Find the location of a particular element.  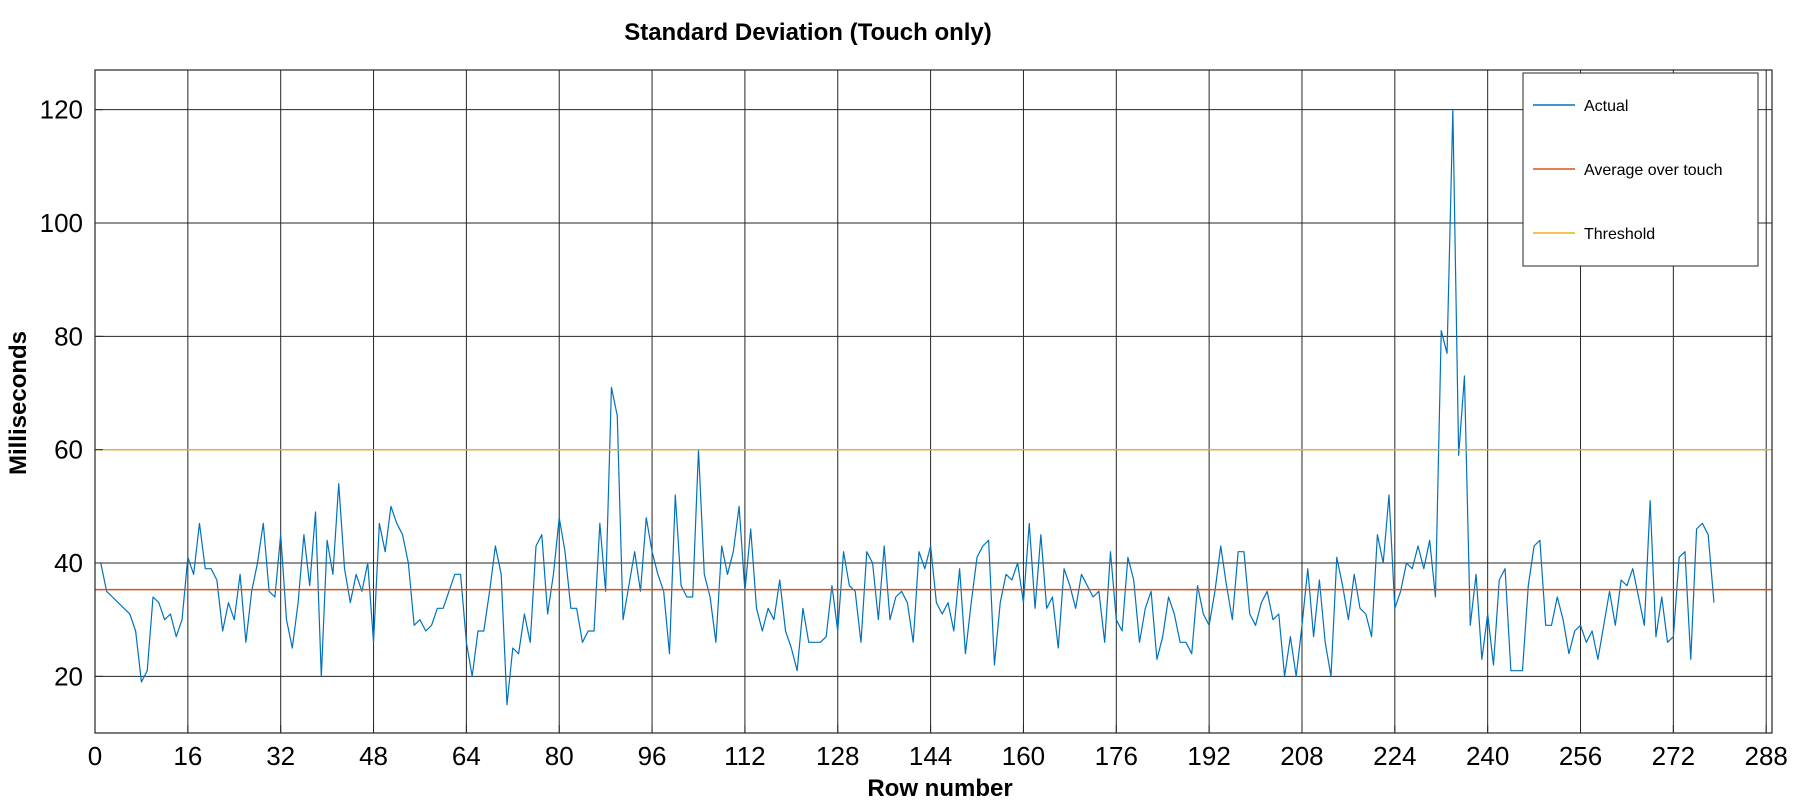

legend: Actual Average over touch Threshold is located at coordinates (1640, 169).